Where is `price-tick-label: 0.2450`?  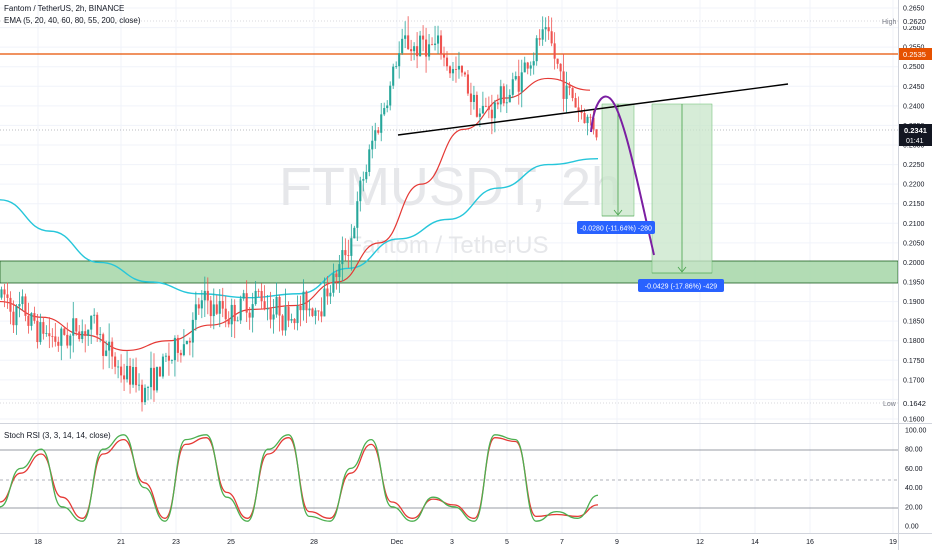 price-tick-label: 0.2450 is located at coordinates (914, 87).